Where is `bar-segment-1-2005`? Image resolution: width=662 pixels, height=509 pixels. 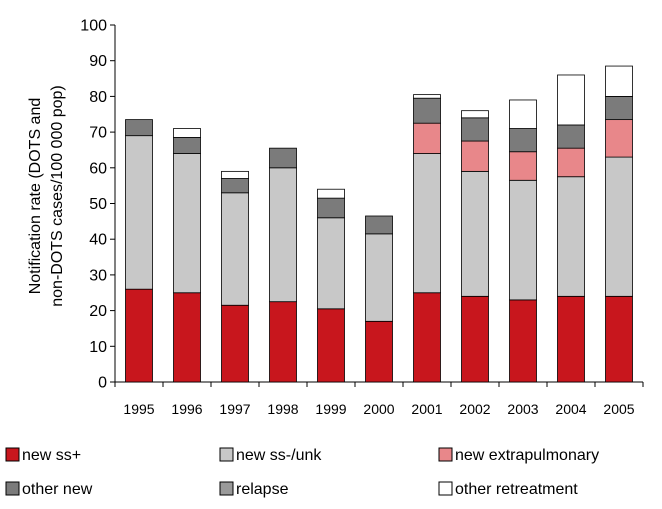
bar-segment-1-2005 is located at coordinates (619, 339).